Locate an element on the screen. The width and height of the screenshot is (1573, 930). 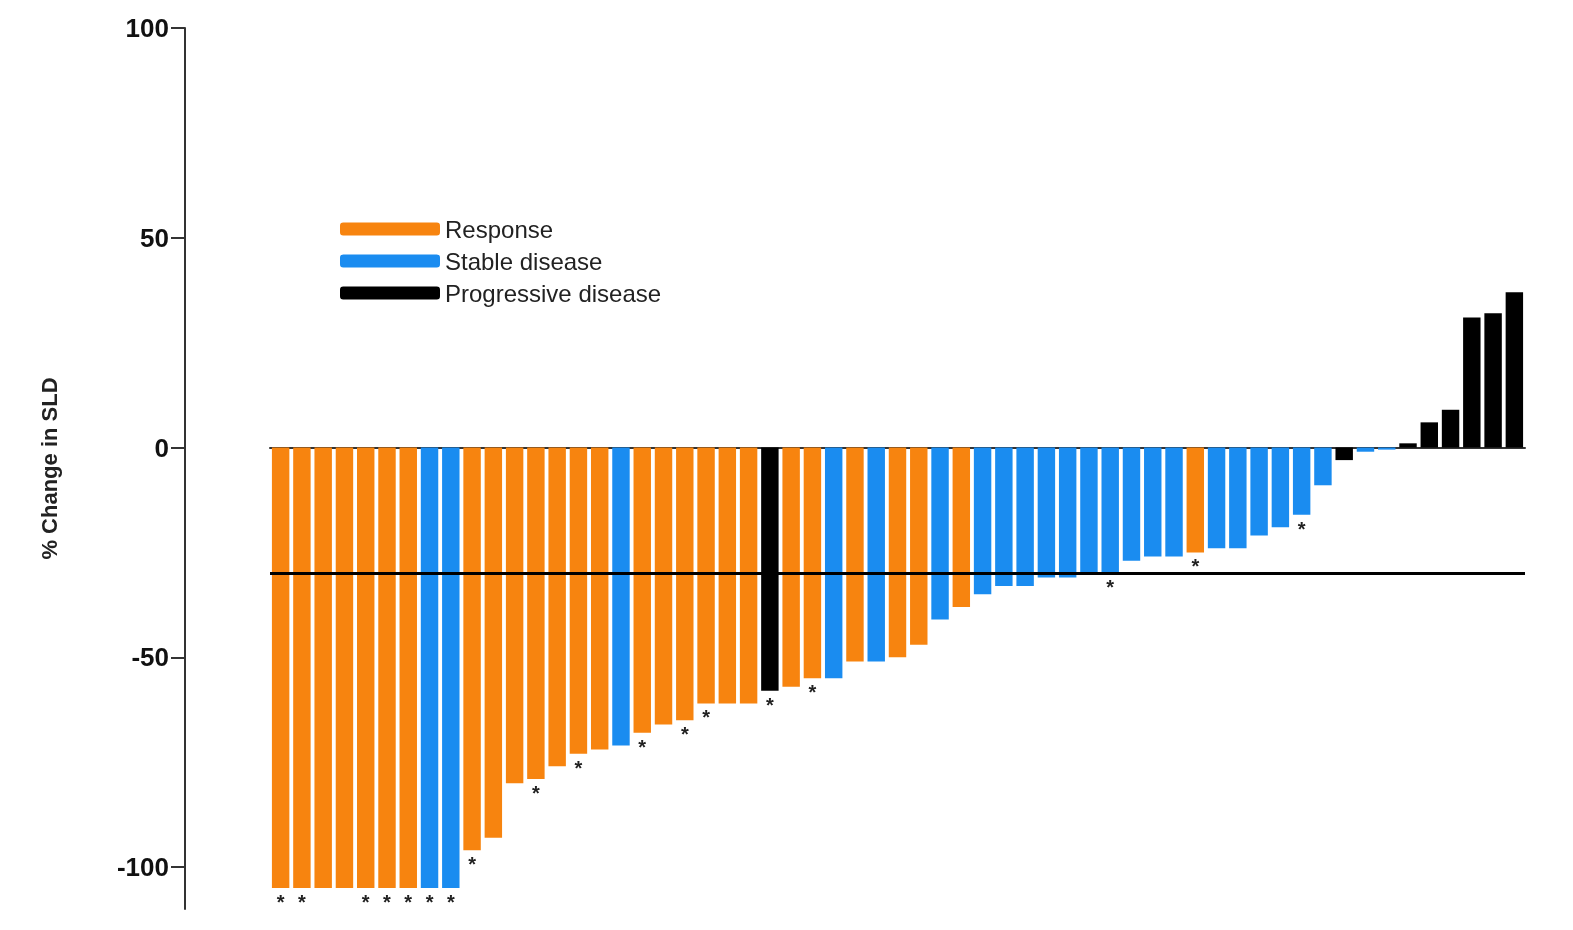
legend-label: Response is located at coordinates (499, 229).